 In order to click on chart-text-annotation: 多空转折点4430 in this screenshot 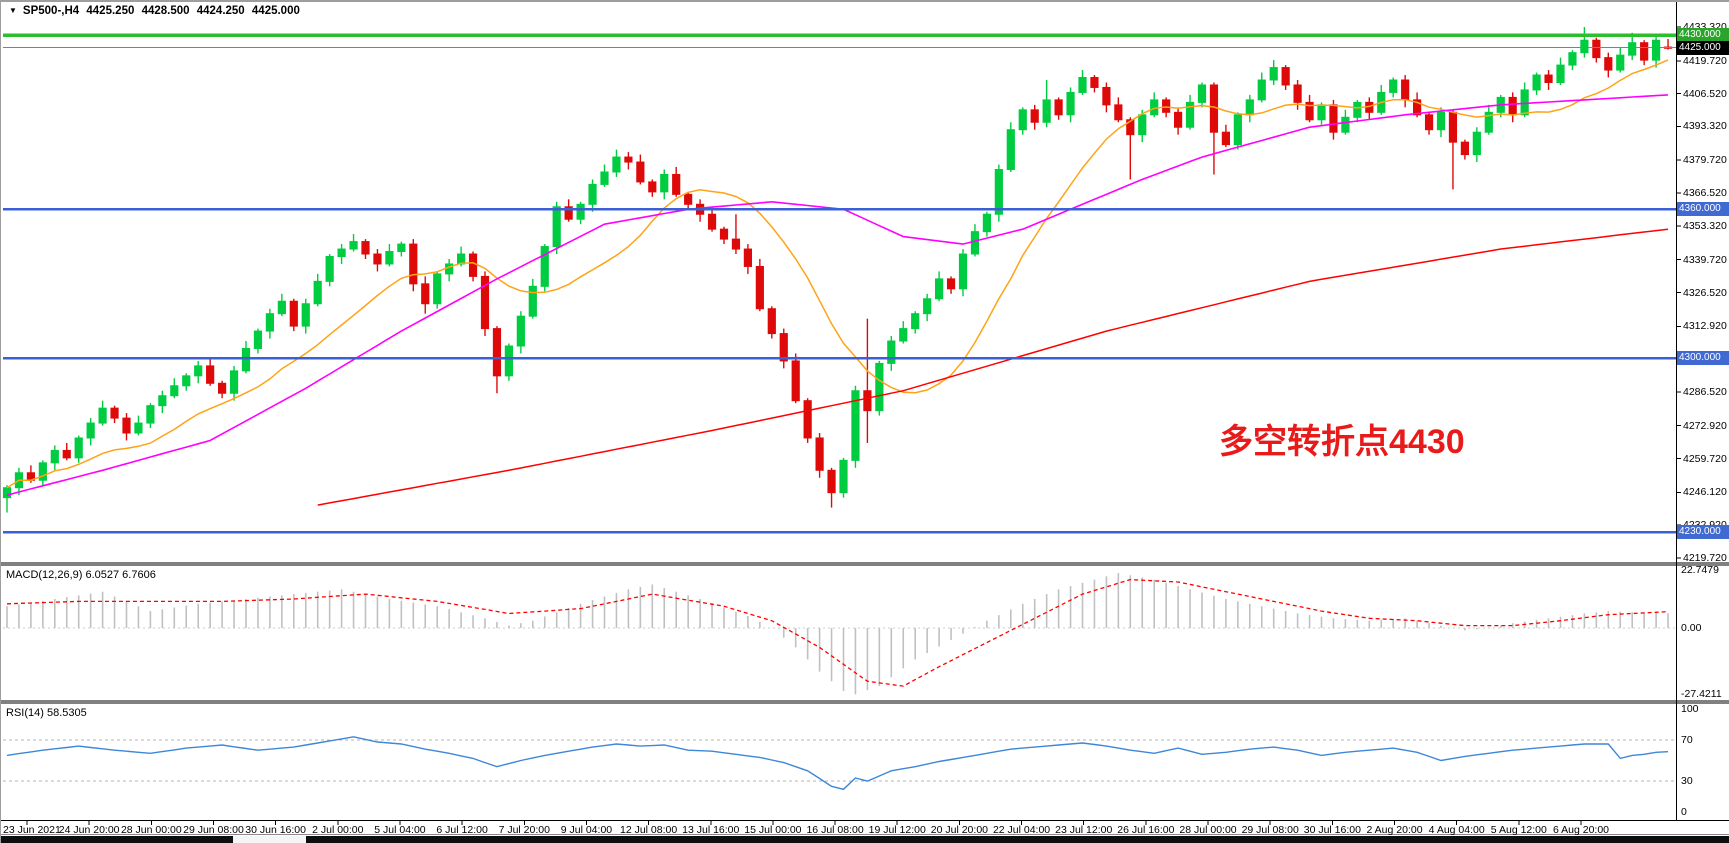, I will do `click(1342, 442)`.